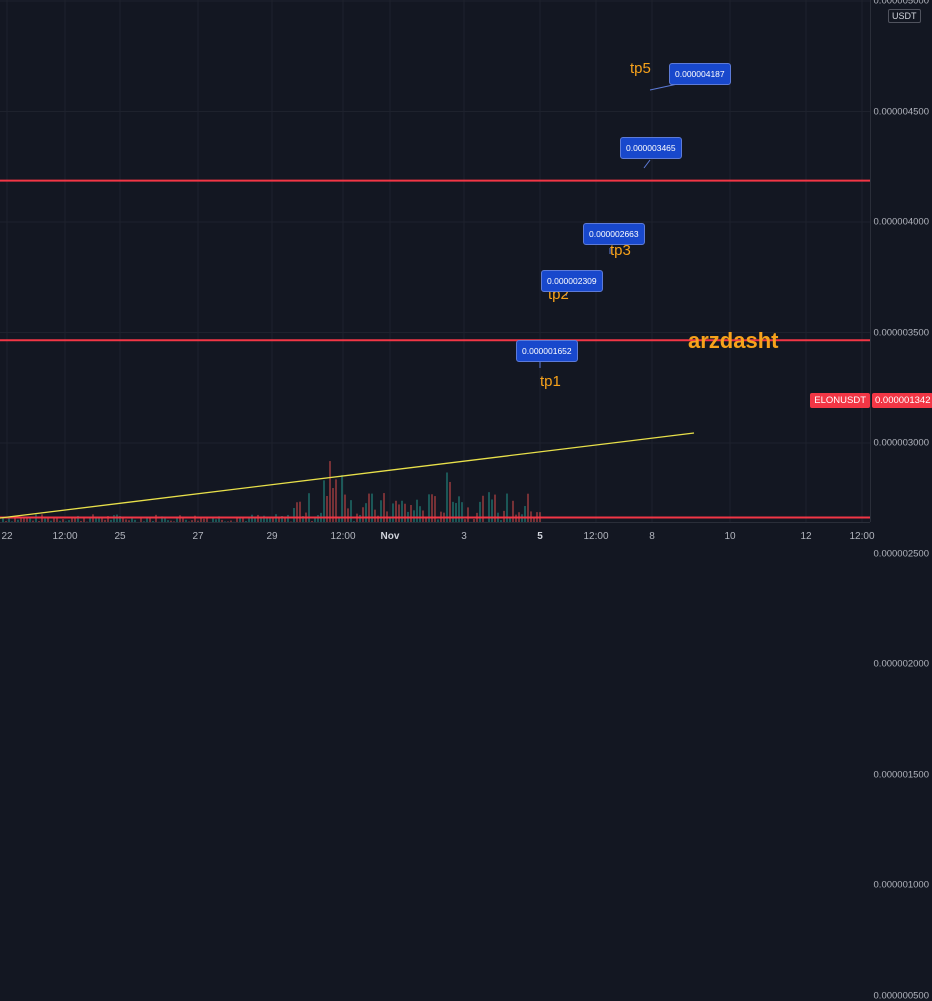 The width and height of the screenshot is (932, 1001). What do you see at coordinates (640, 68) in the screenshot?
I see `tp5-label: tp5` at bounding box center [640, 68].